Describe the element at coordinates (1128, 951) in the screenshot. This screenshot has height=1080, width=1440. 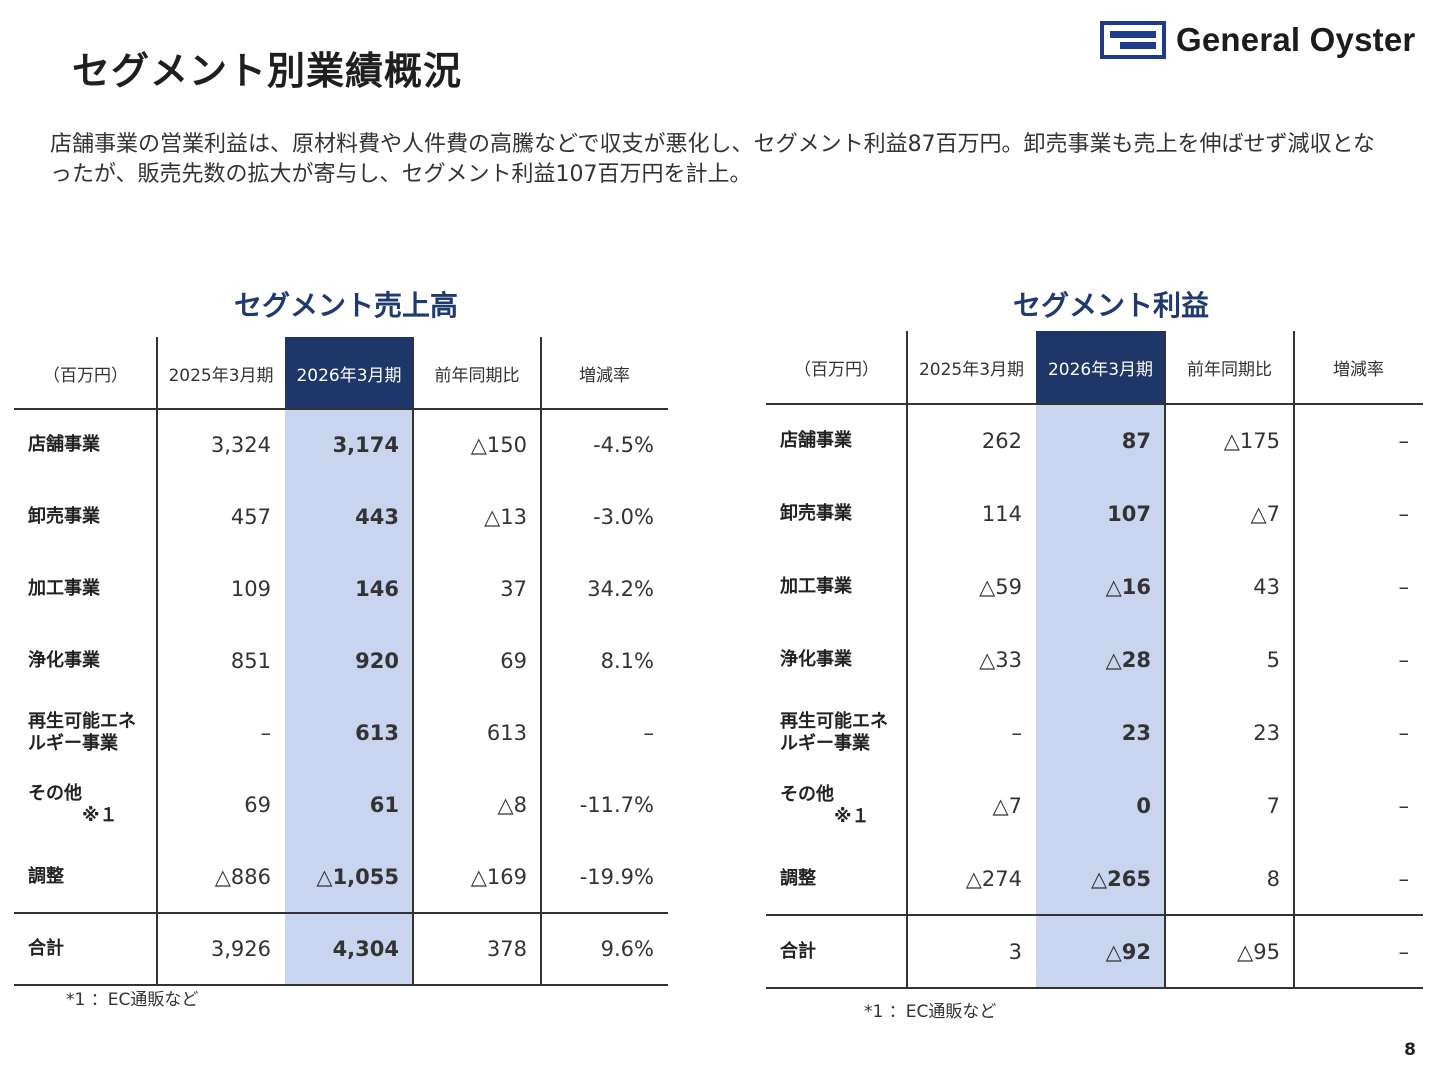
I see `profit-value-cell: △92` at that location.